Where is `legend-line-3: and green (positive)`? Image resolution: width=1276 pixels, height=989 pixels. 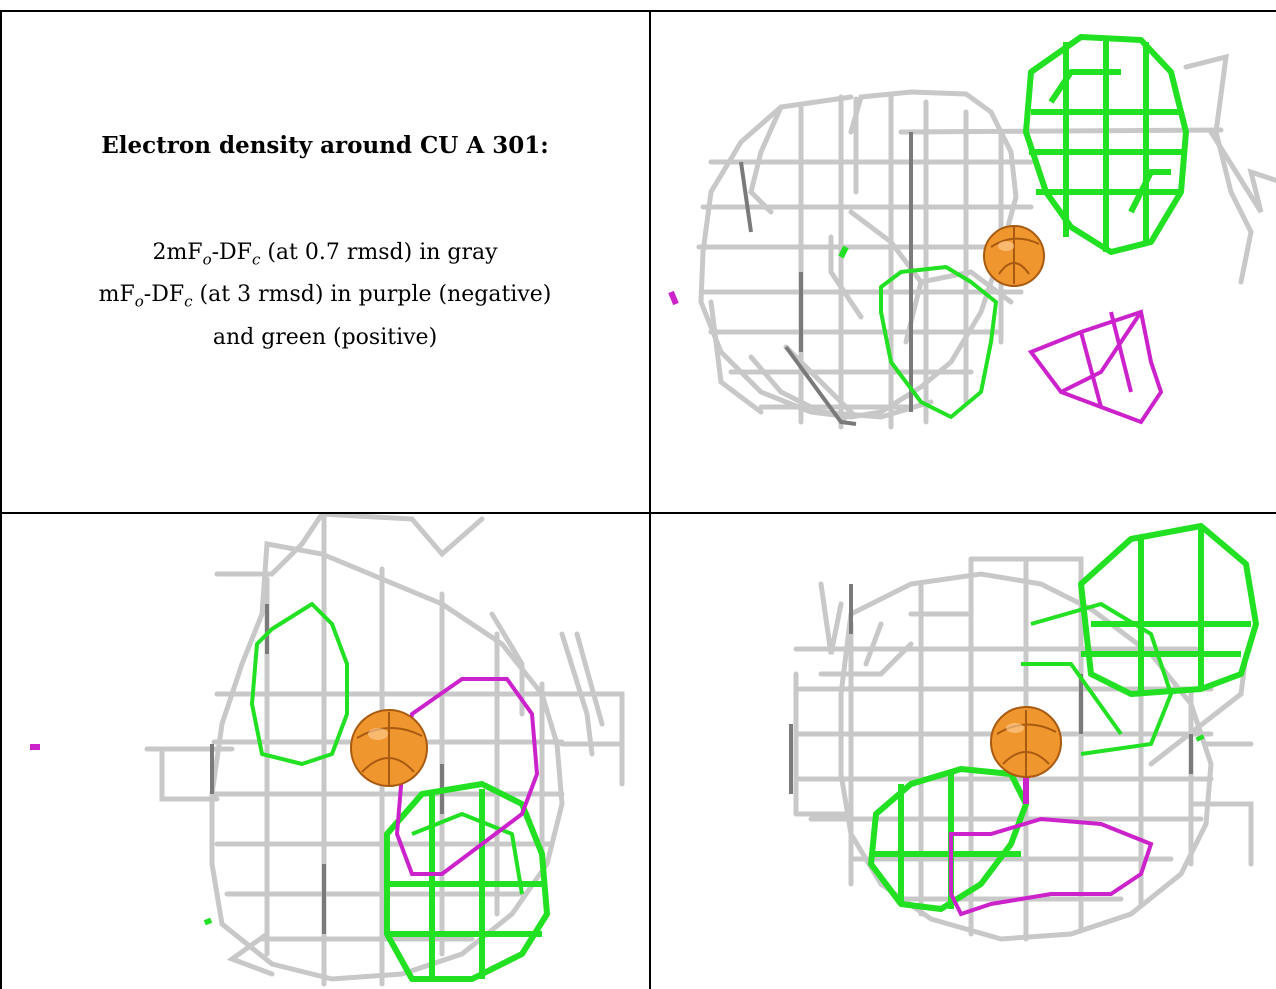
legend-line-3: and green (positive) is located at coordinates (325, 338).